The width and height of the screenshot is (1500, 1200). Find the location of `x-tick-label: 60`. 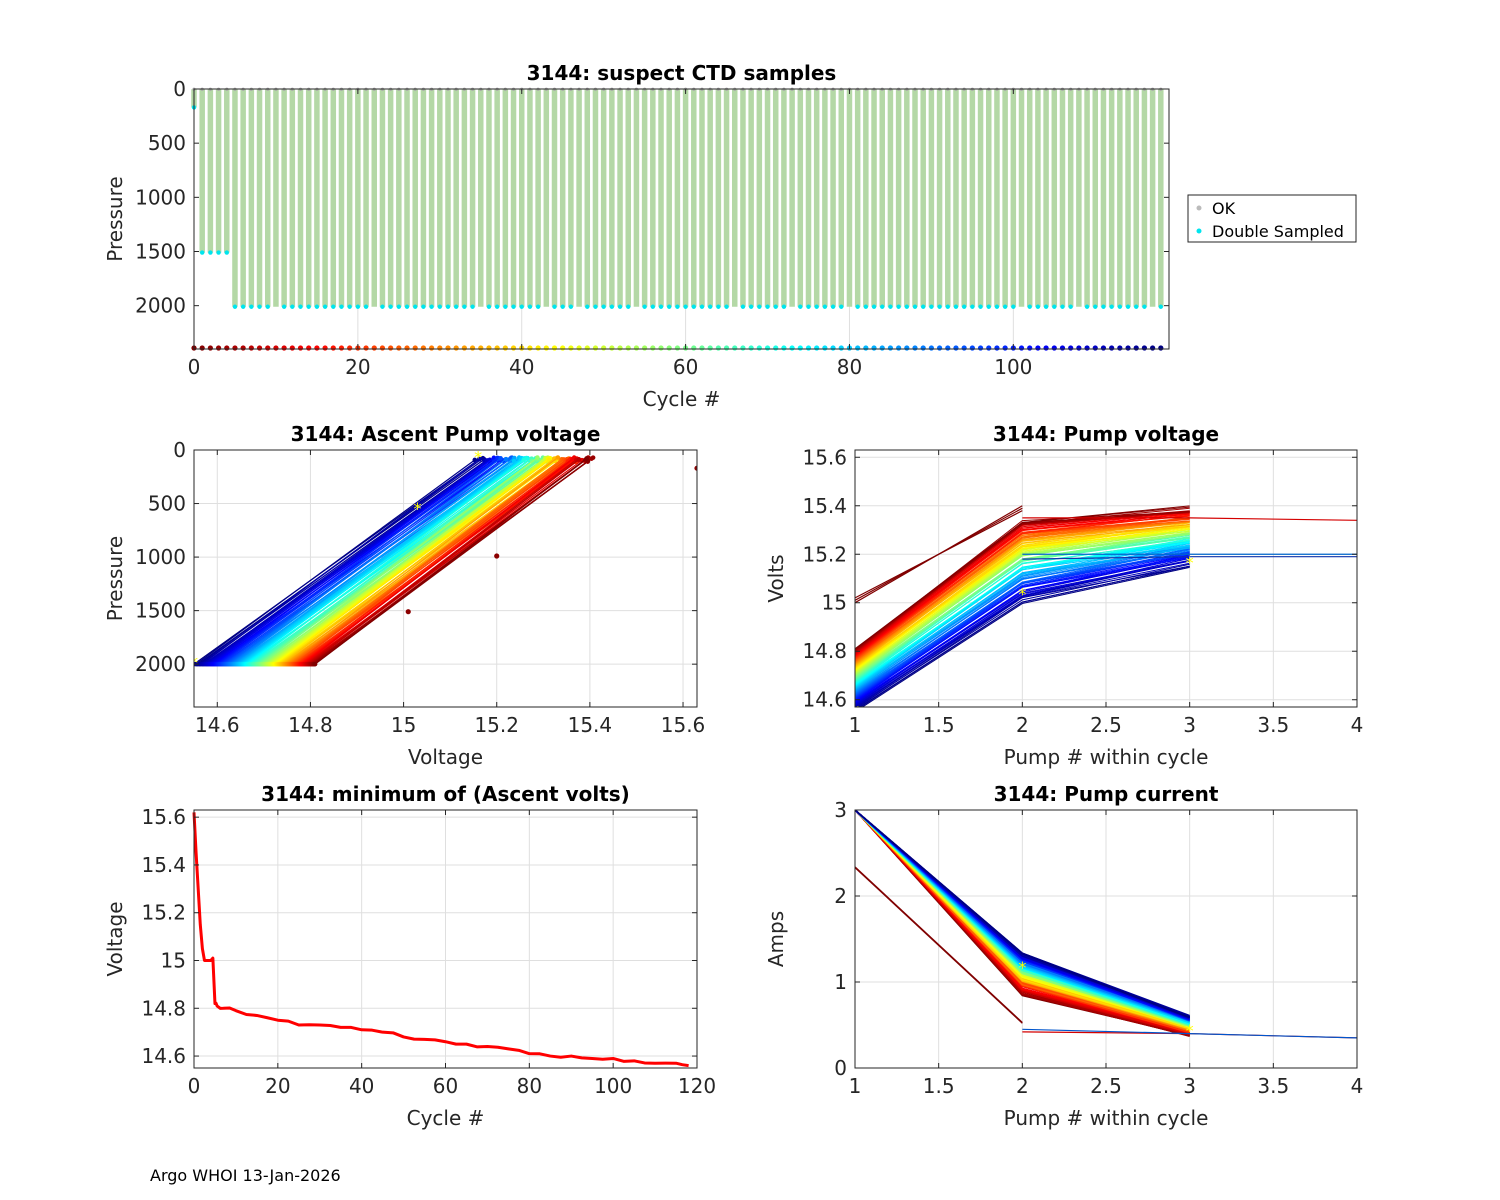

x-tick-label: 60 is located at coordinates (685, 367).